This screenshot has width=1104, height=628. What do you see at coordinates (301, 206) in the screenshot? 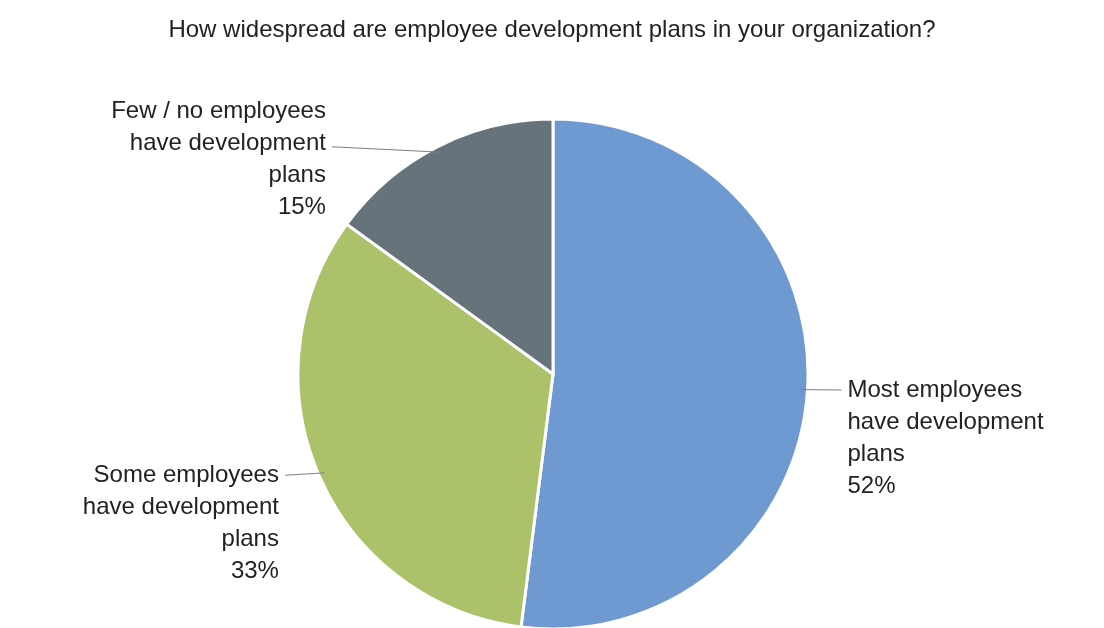
I see `data-label: 15%` at bounding box center [301, 206].